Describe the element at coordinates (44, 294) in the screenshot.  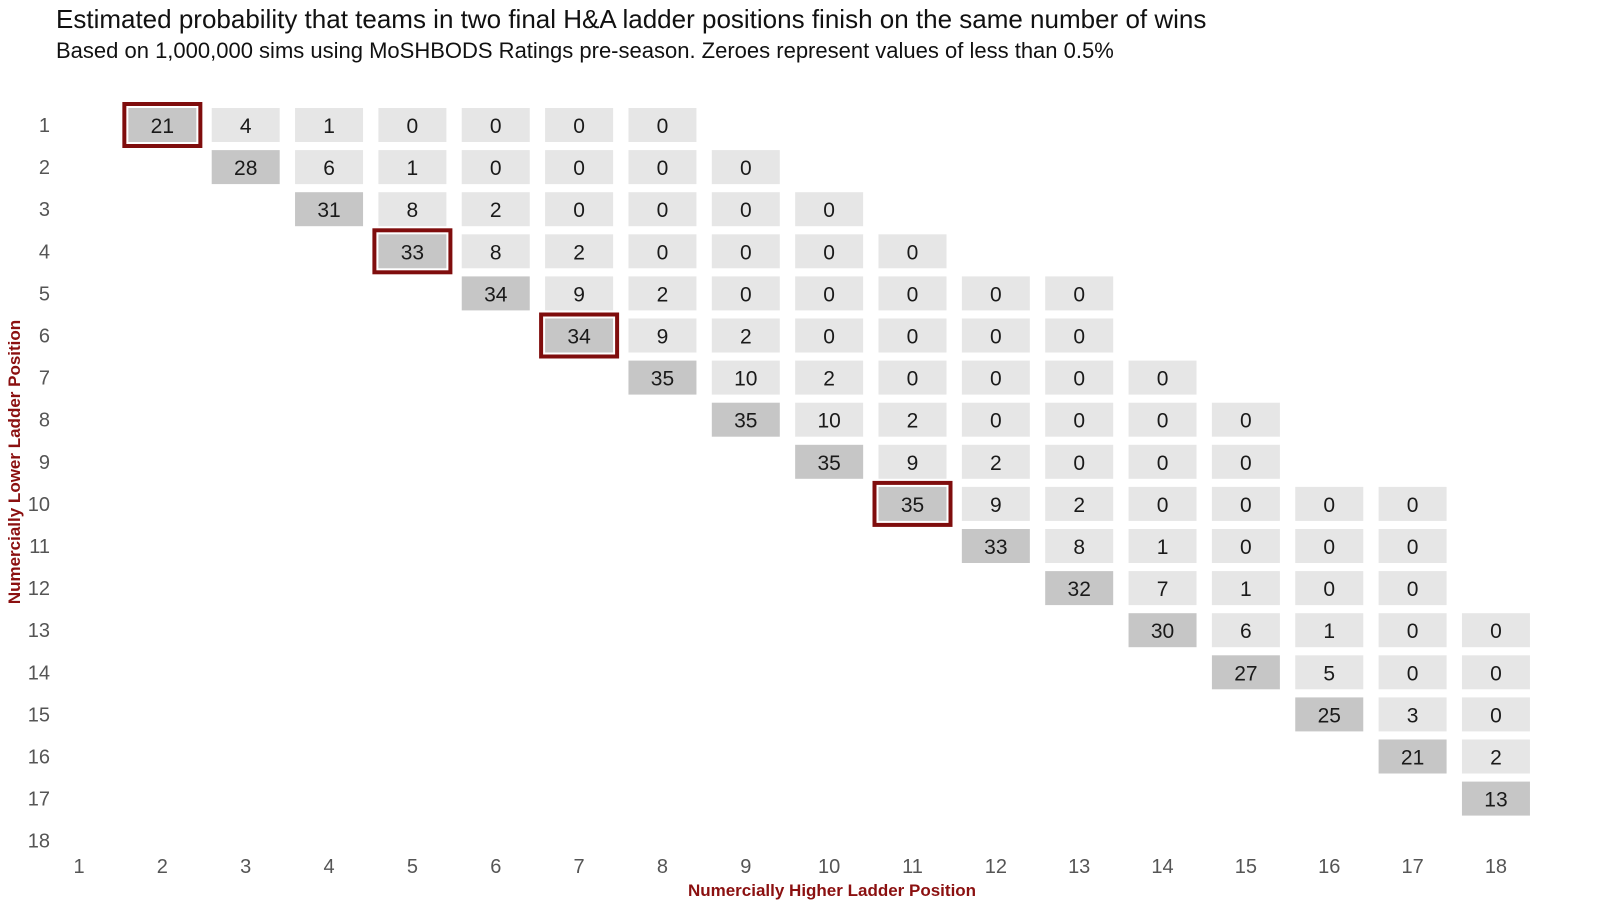
I see `y-tick-label: 5` at that location.